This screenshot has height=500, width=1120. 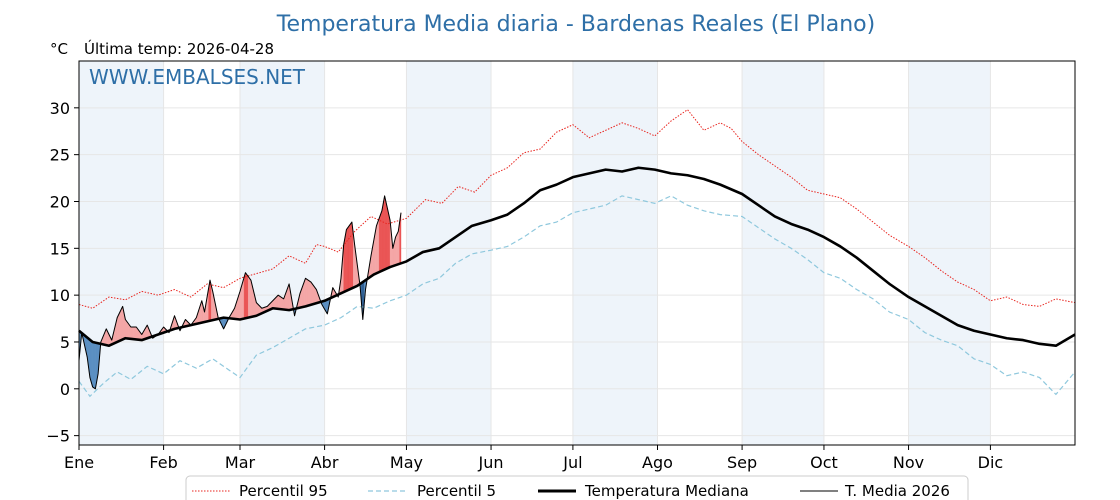 What do you see at coordinates (572, 462) in the screenshot?
I see `x-tick-label: Jul` at bounding box center [572, 462].